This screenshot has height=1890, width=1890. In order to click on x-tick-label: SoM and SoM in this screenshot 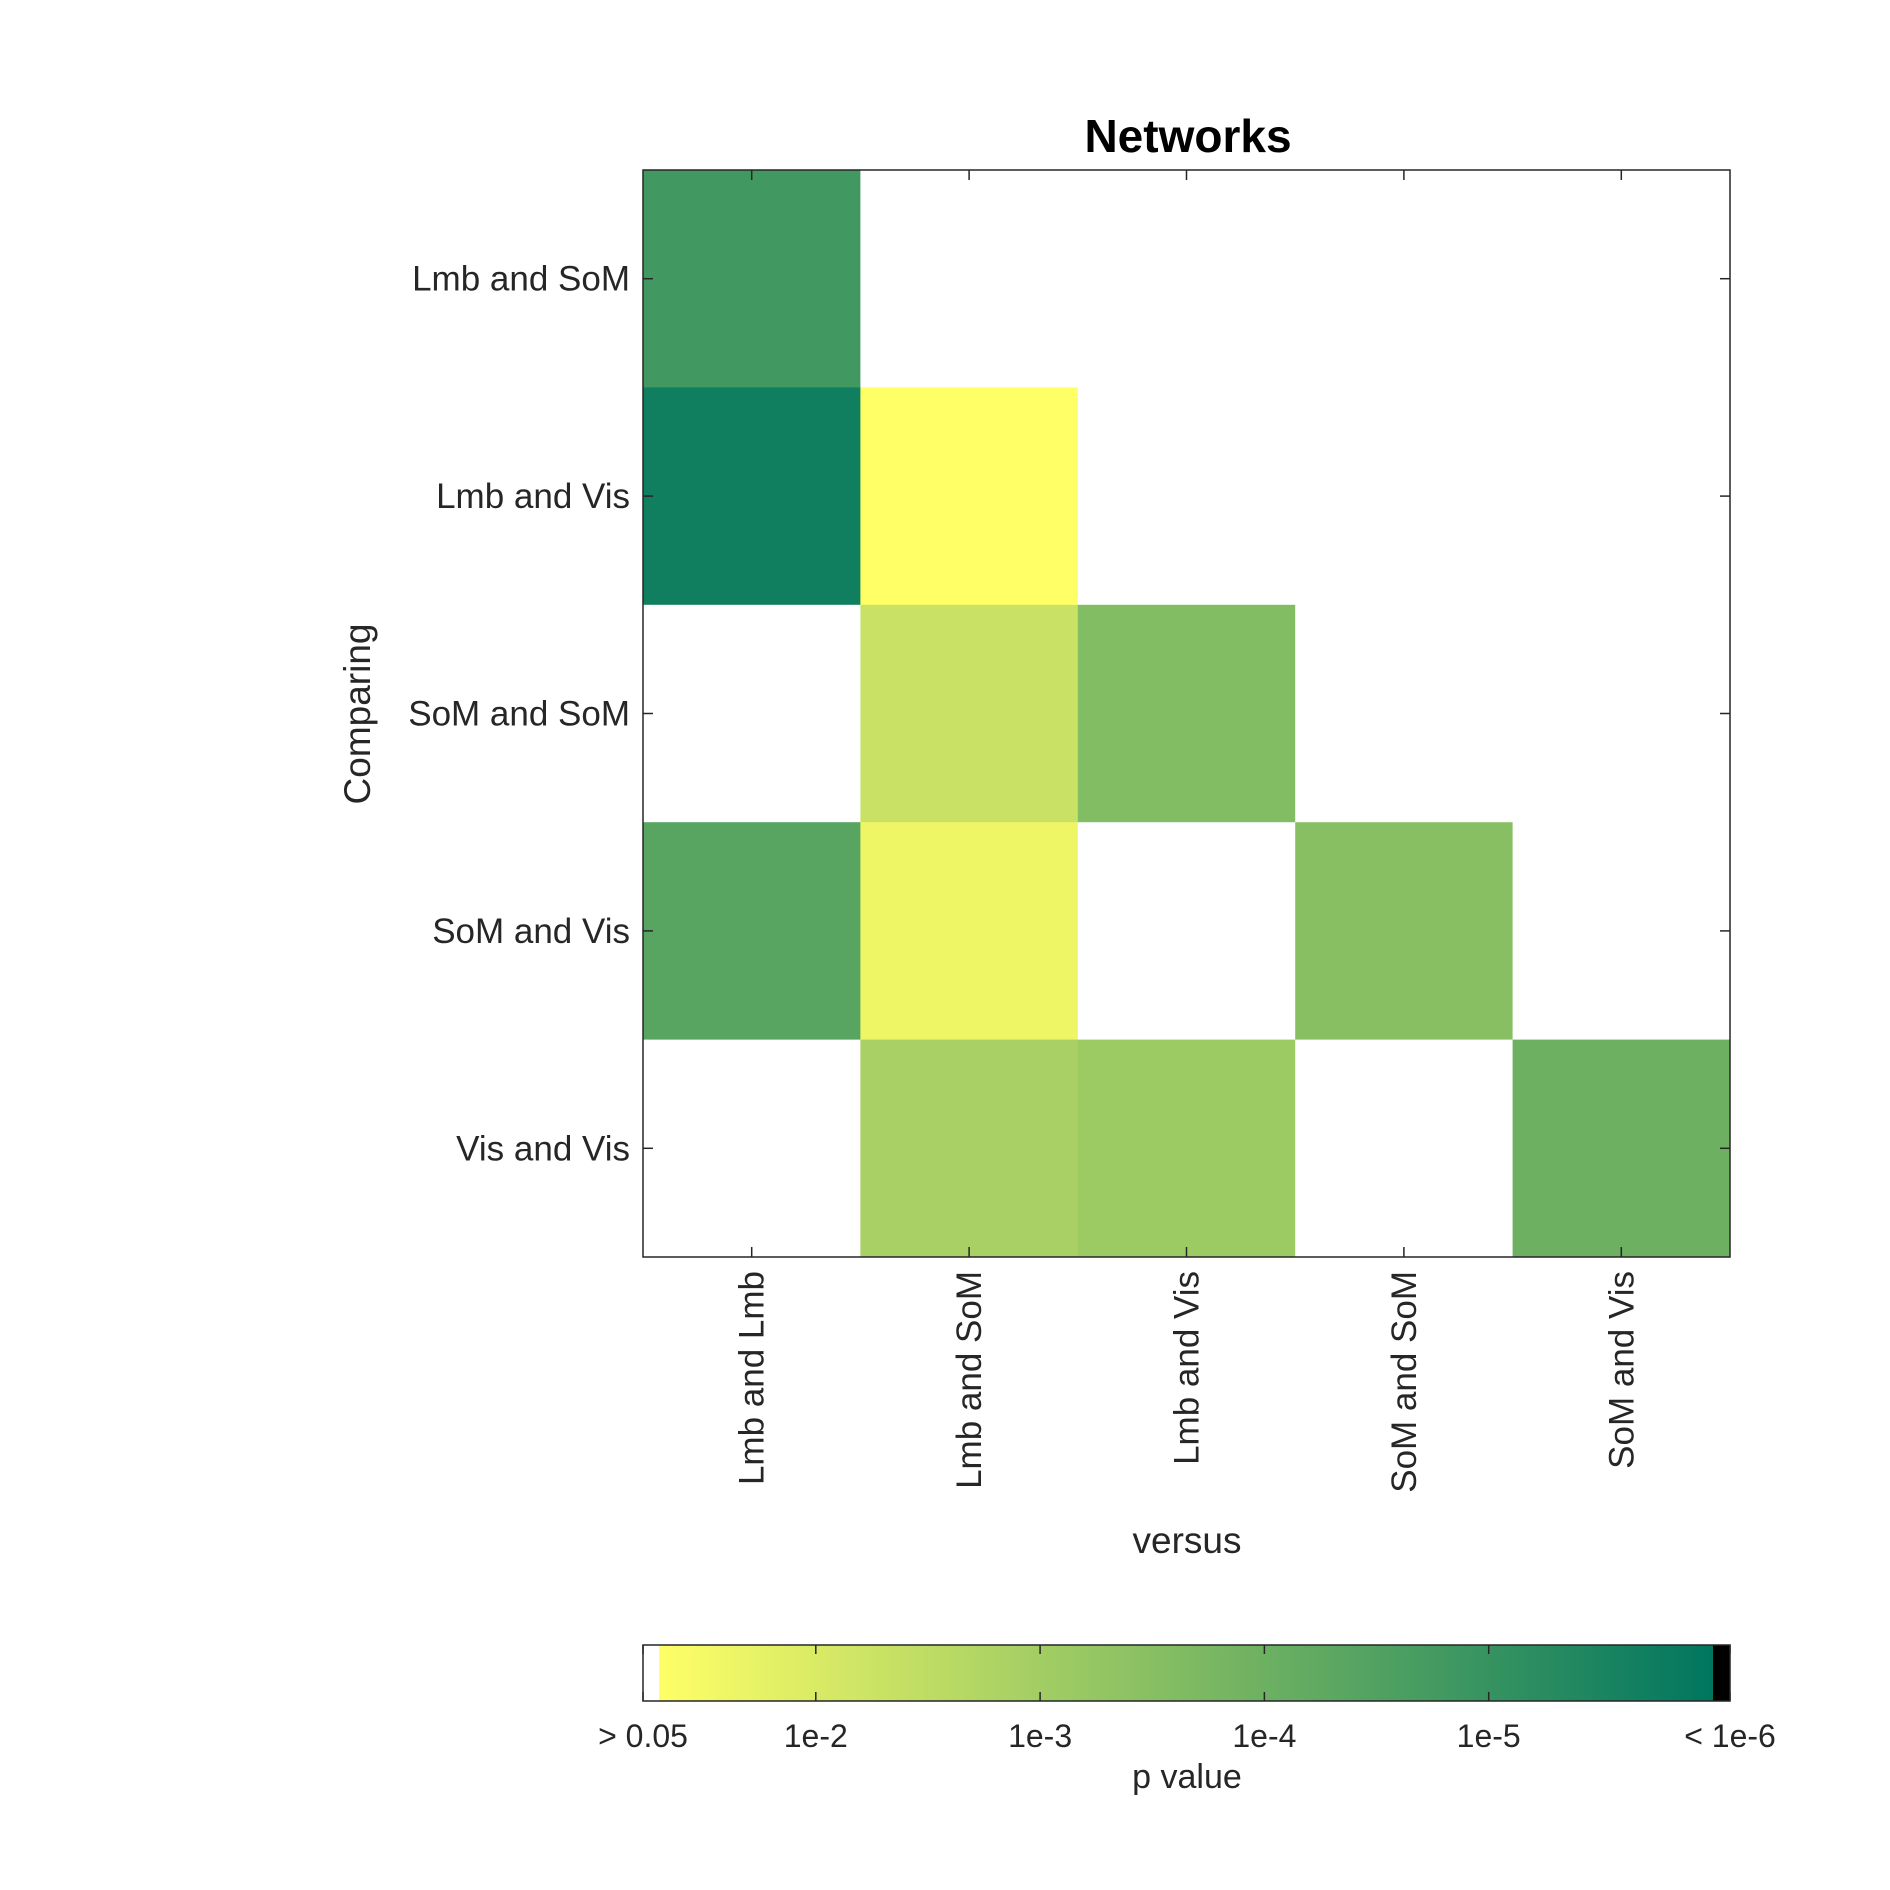, I will do `click(1404, 1382)`.